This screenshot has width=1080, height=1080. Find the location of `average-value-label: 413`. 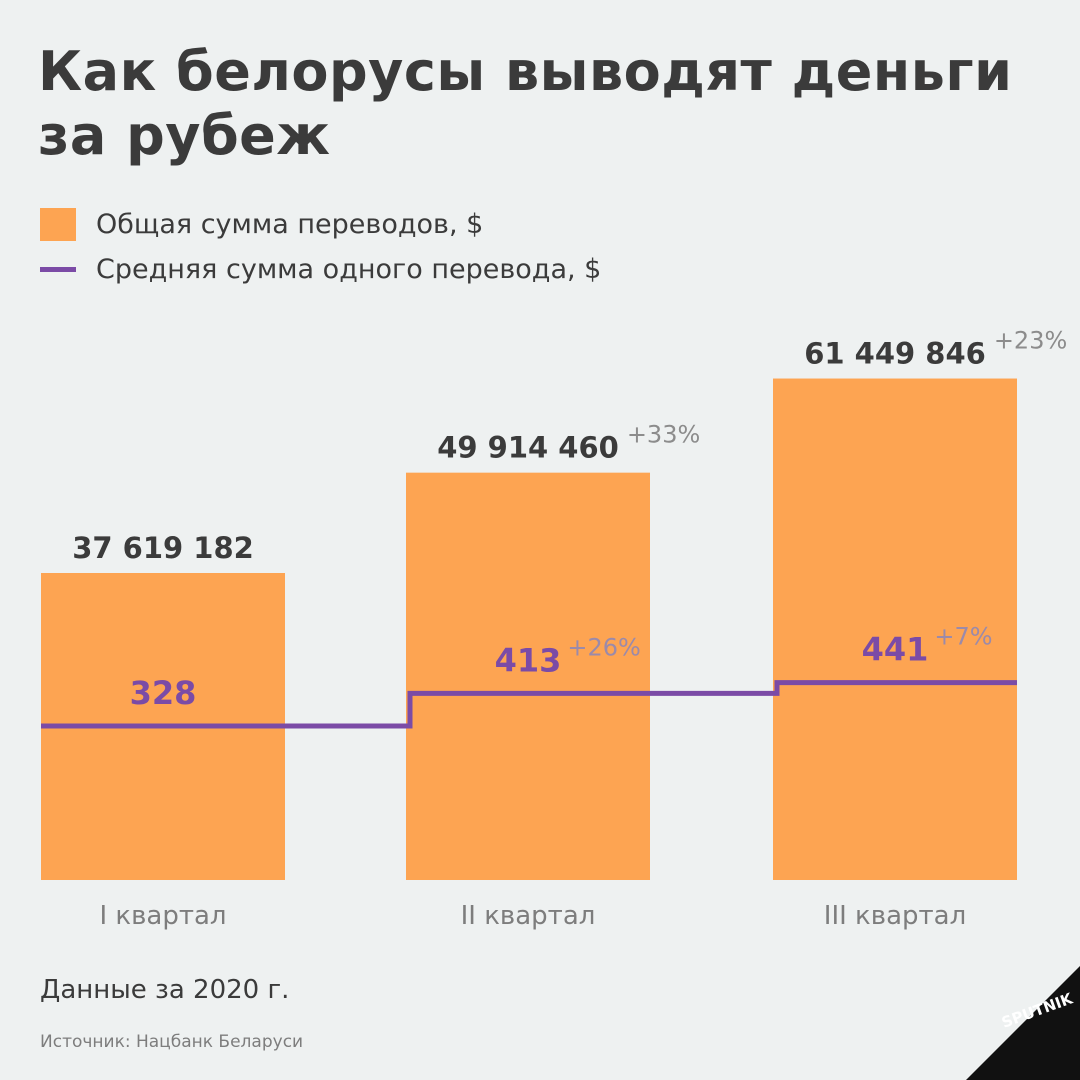

average-value-label: 413 is located at coordinates (528, 660).